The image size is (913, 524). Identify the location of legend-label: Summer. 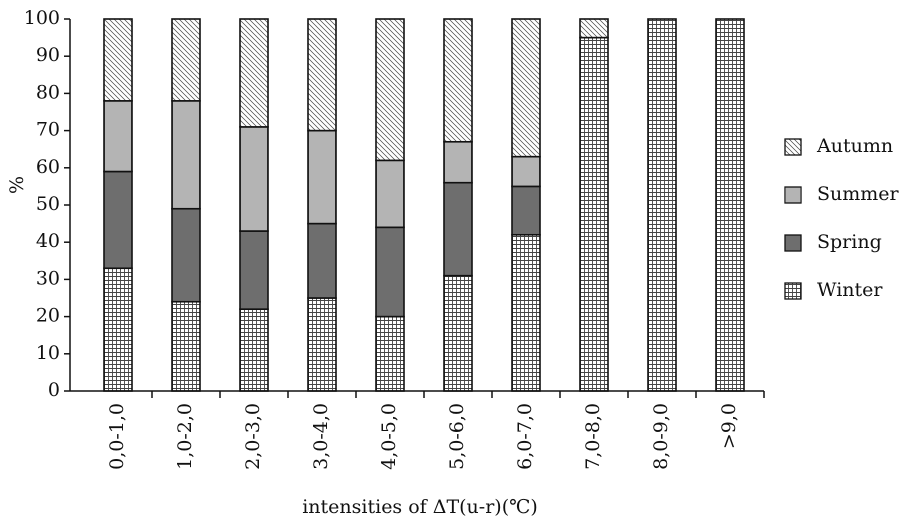
(858, 194).